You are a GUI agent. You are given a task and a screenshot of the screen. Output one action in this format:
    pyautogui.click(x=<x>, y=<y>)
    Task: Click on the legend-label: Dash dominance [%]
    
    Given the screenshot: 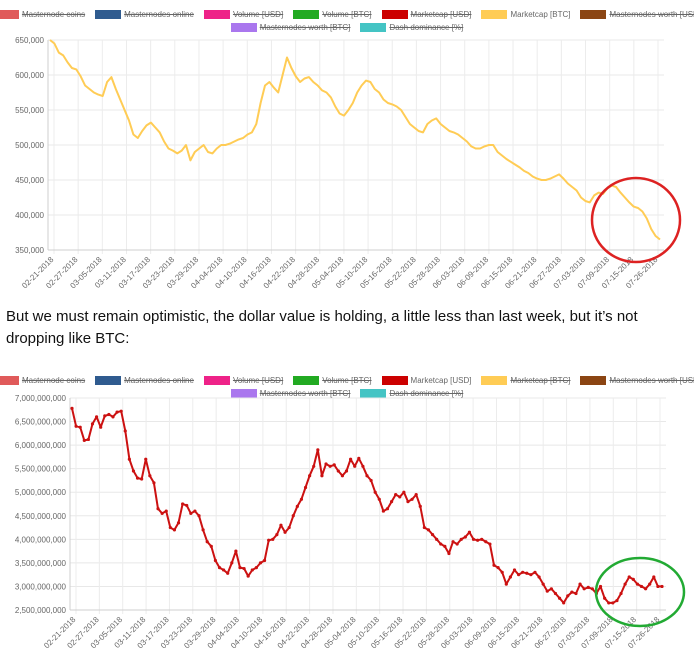 What is the action you would take?
    pyautogui.click(x=426, y=27)
    